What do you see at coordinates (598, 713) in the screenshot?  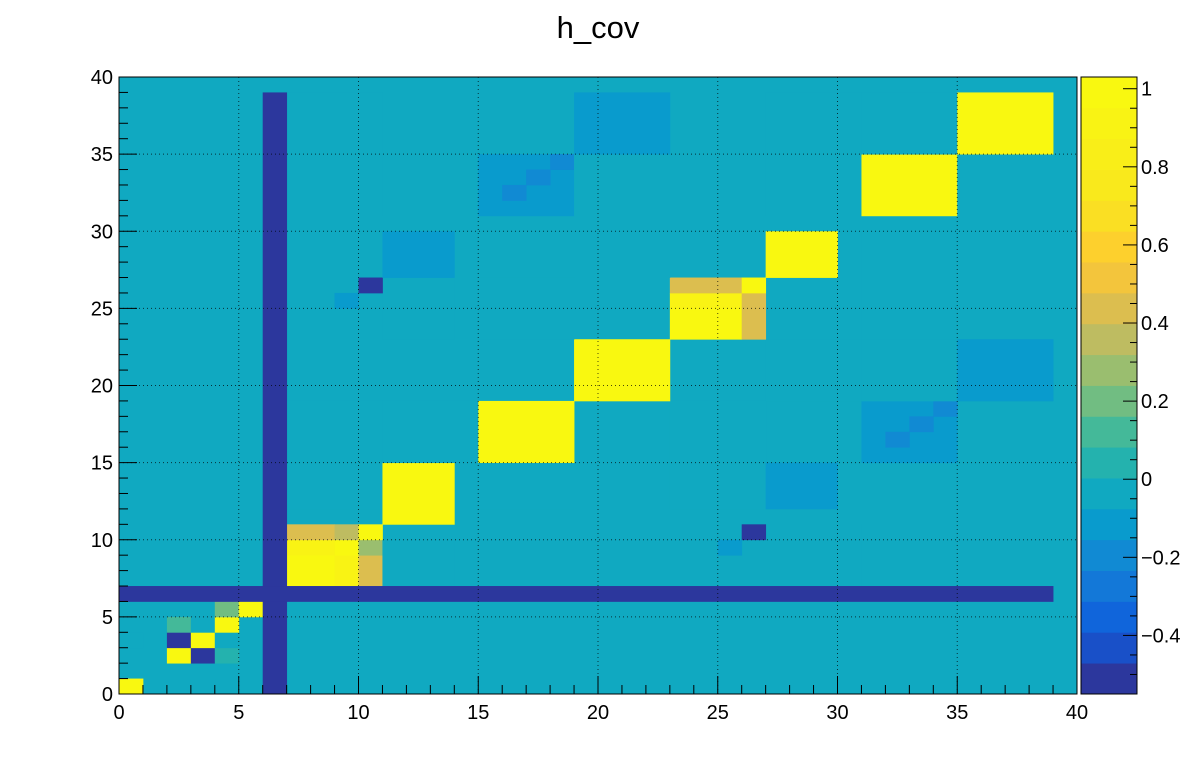 I see `x-tick-label: 20` at bounding box center [598, 713].